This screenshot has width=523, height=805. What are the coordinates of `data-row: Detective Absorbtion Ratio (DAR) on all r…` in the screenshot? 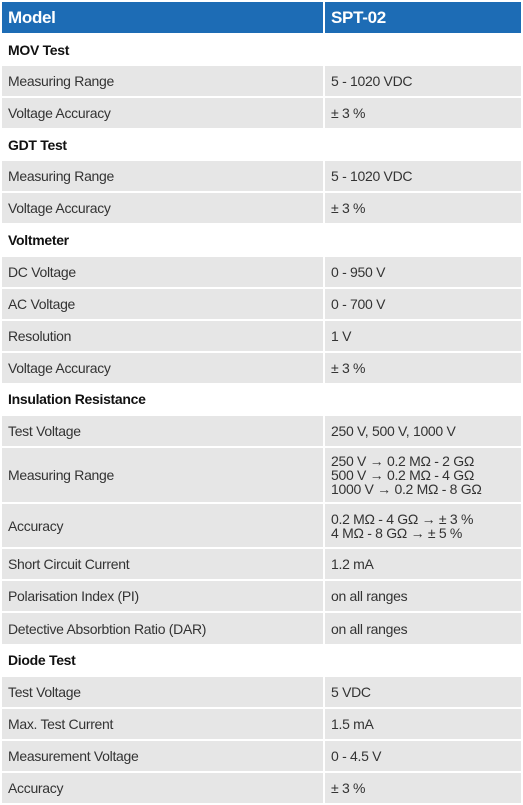 It's located at (261, 628).